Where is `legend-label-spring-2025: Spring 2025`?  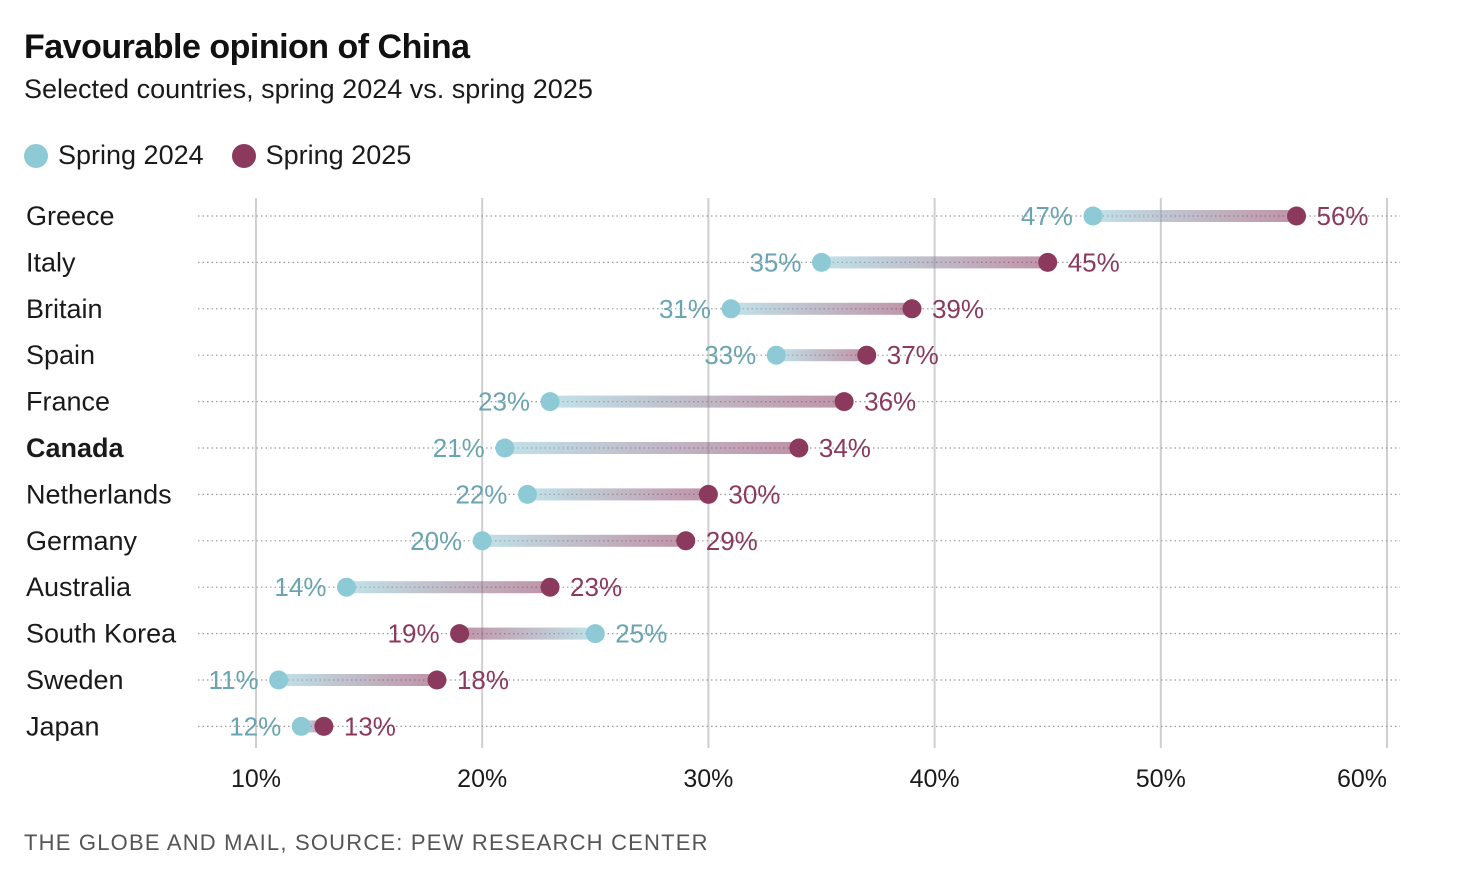
legend-label-spring-2025: Spring 2025 is located at coordinates (338, 155).